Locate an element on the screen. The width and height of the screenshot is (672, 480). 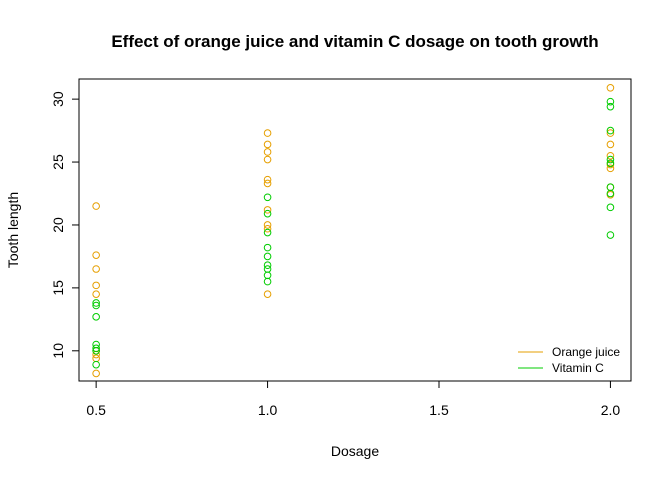
legend-label: Vitamin C is located at coordinates (578, 368).